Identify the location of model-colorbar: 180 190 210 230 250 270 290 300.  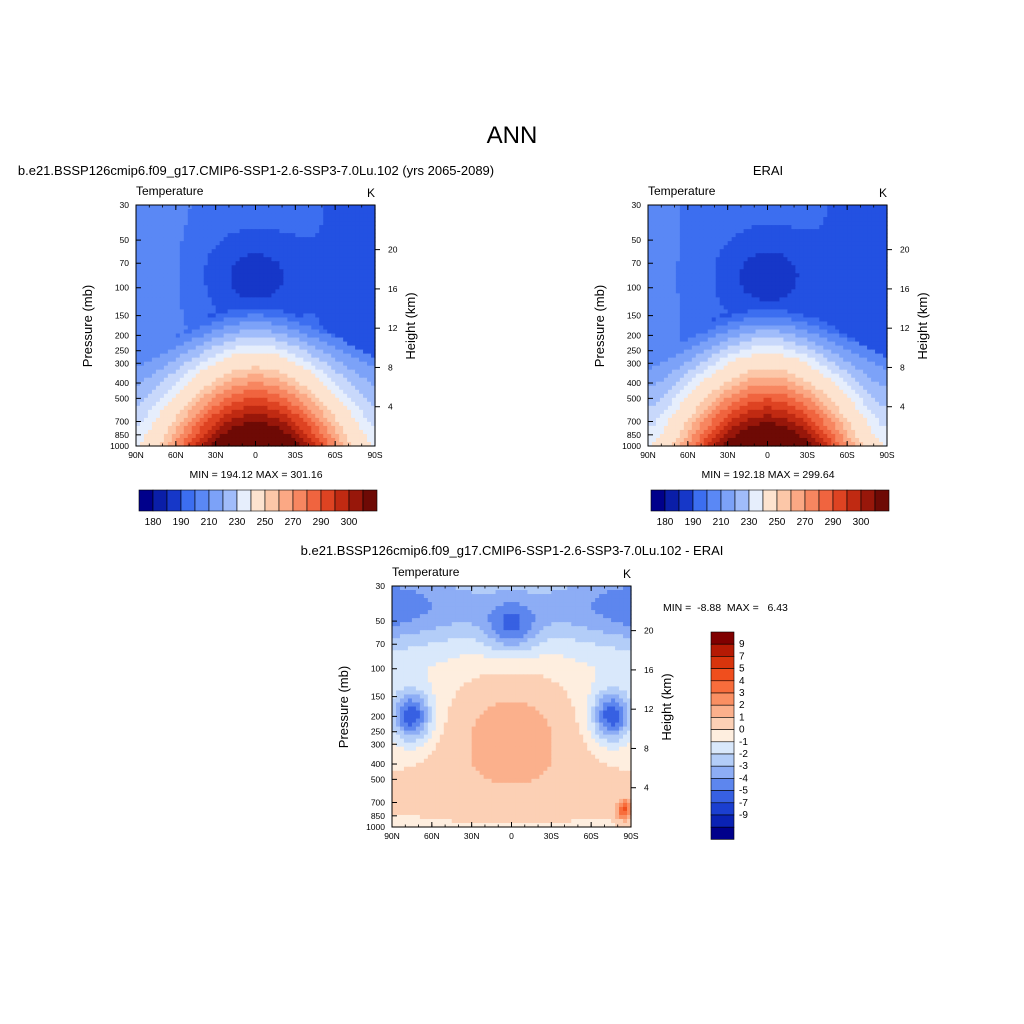
(258, 508).